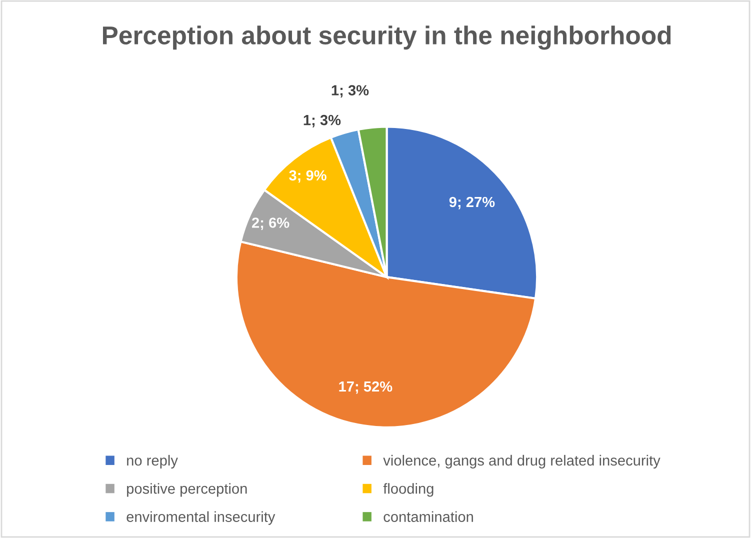  I want to click on legend-label: enviromental insecurity, so click(201, 518).